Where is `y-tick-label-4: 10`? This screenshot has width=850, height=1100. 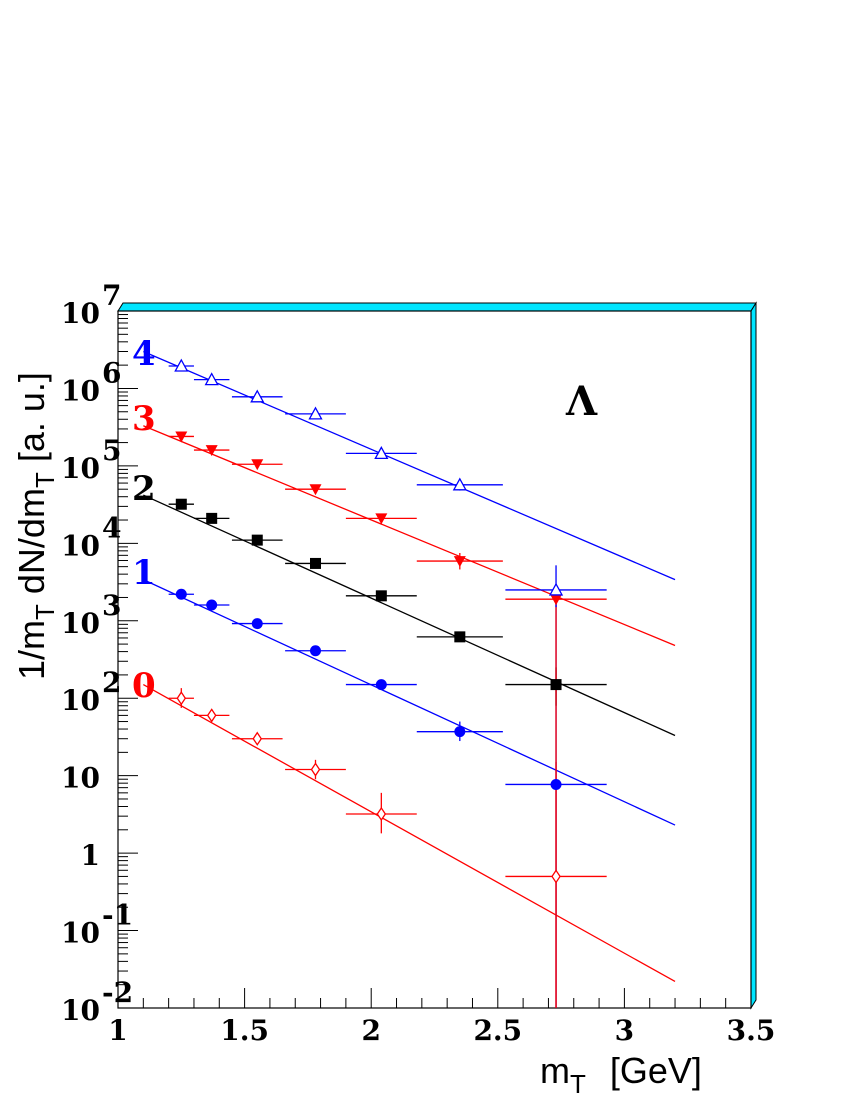
y-tick-label-4: 10 is located at coordinates (80, 700).